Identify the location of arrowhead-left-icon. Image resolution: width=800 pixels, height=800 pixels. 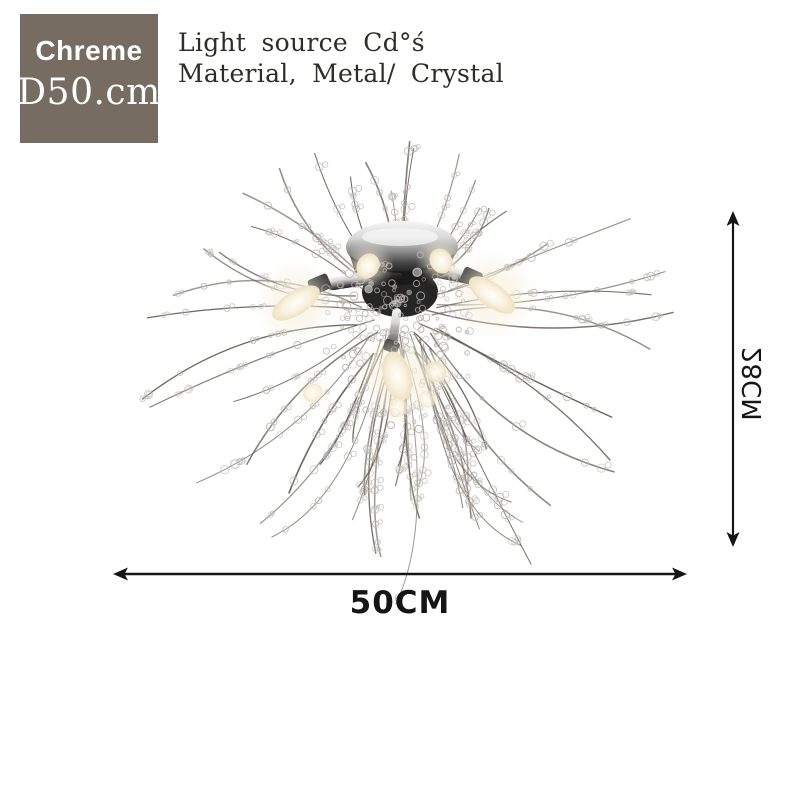
(120, 574).